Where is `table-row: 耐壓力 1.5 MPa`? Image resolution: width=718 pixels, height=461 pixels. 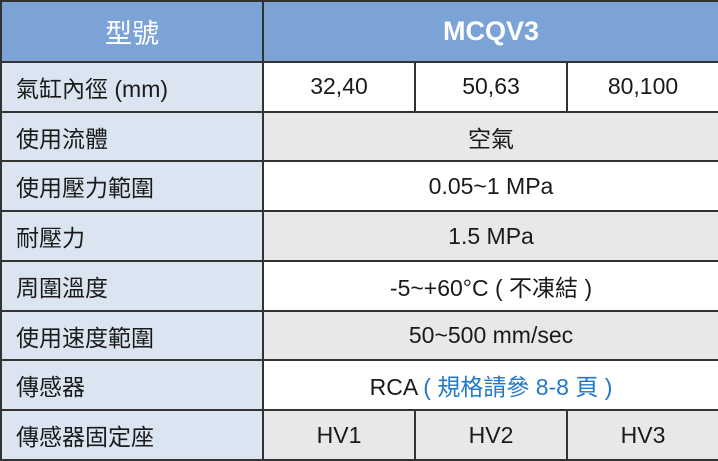 table-row: 耐壓力 1.5 MPa is located at coordinates (359, 236).